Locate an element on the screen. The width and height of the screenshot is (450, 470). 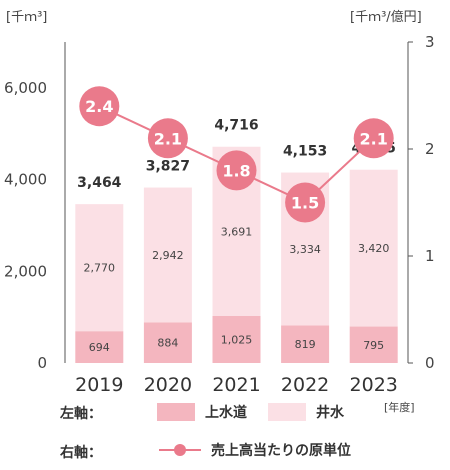
right-axis-tick-label: 0 is located at coordinates (430, 363).